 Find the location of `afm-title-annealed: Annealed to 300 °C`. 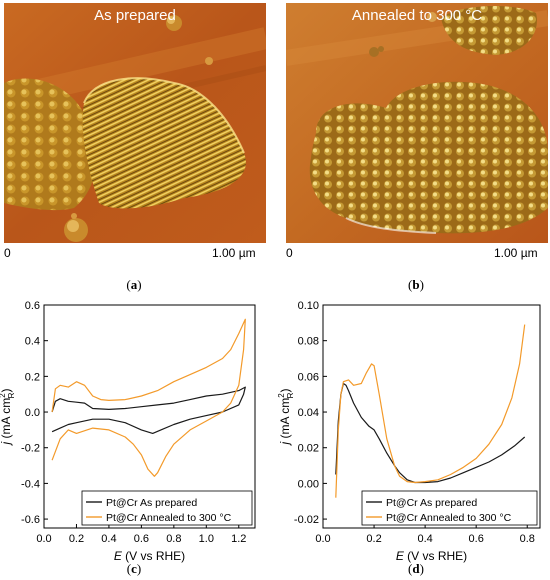

afm-title-annealed: Annealed to 300 °C is located at coordinates (417, 15).